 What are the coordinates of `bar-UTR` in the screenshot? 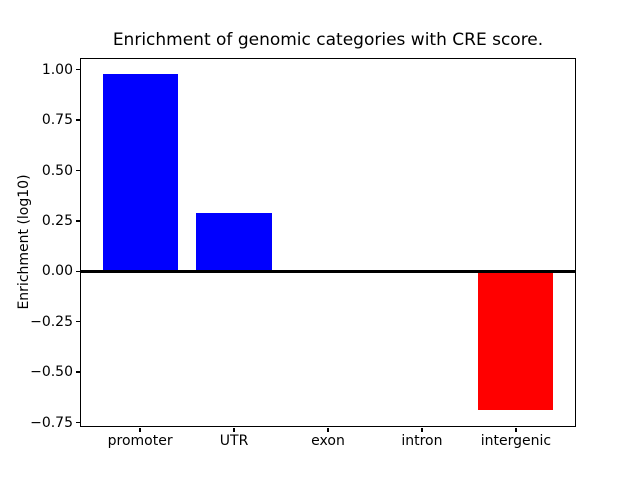 It's located at (234, 242).